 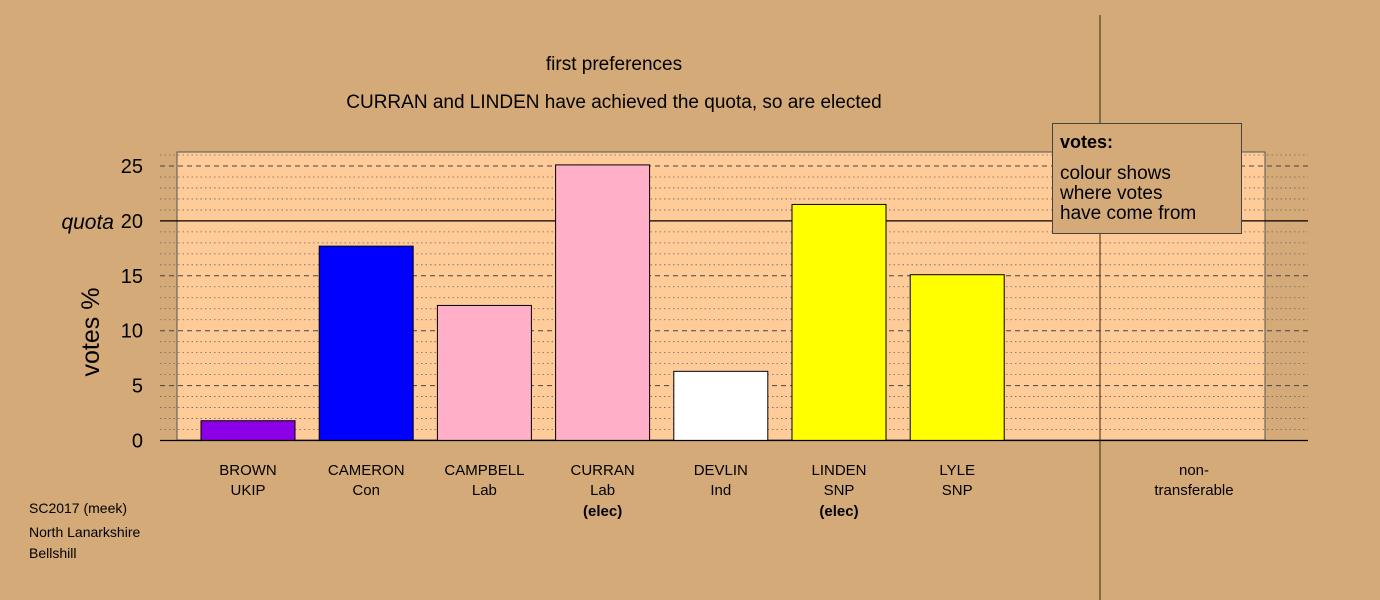 What do you see at coordinates (366, 470) in the screenshot?
I see `x-label-name: CAMERON` at bounding box center [366, 470].